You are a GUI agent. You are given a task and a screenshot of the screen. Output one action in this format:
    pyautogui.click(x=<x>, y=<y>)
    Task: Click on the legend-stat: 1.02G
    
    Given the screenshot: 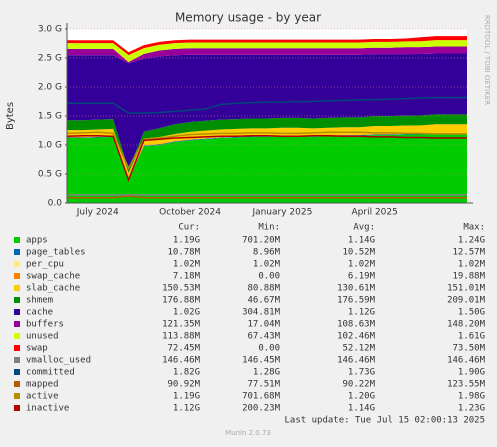 What is the action you would take?
    pyautogui.click(x=186, y=313)
    